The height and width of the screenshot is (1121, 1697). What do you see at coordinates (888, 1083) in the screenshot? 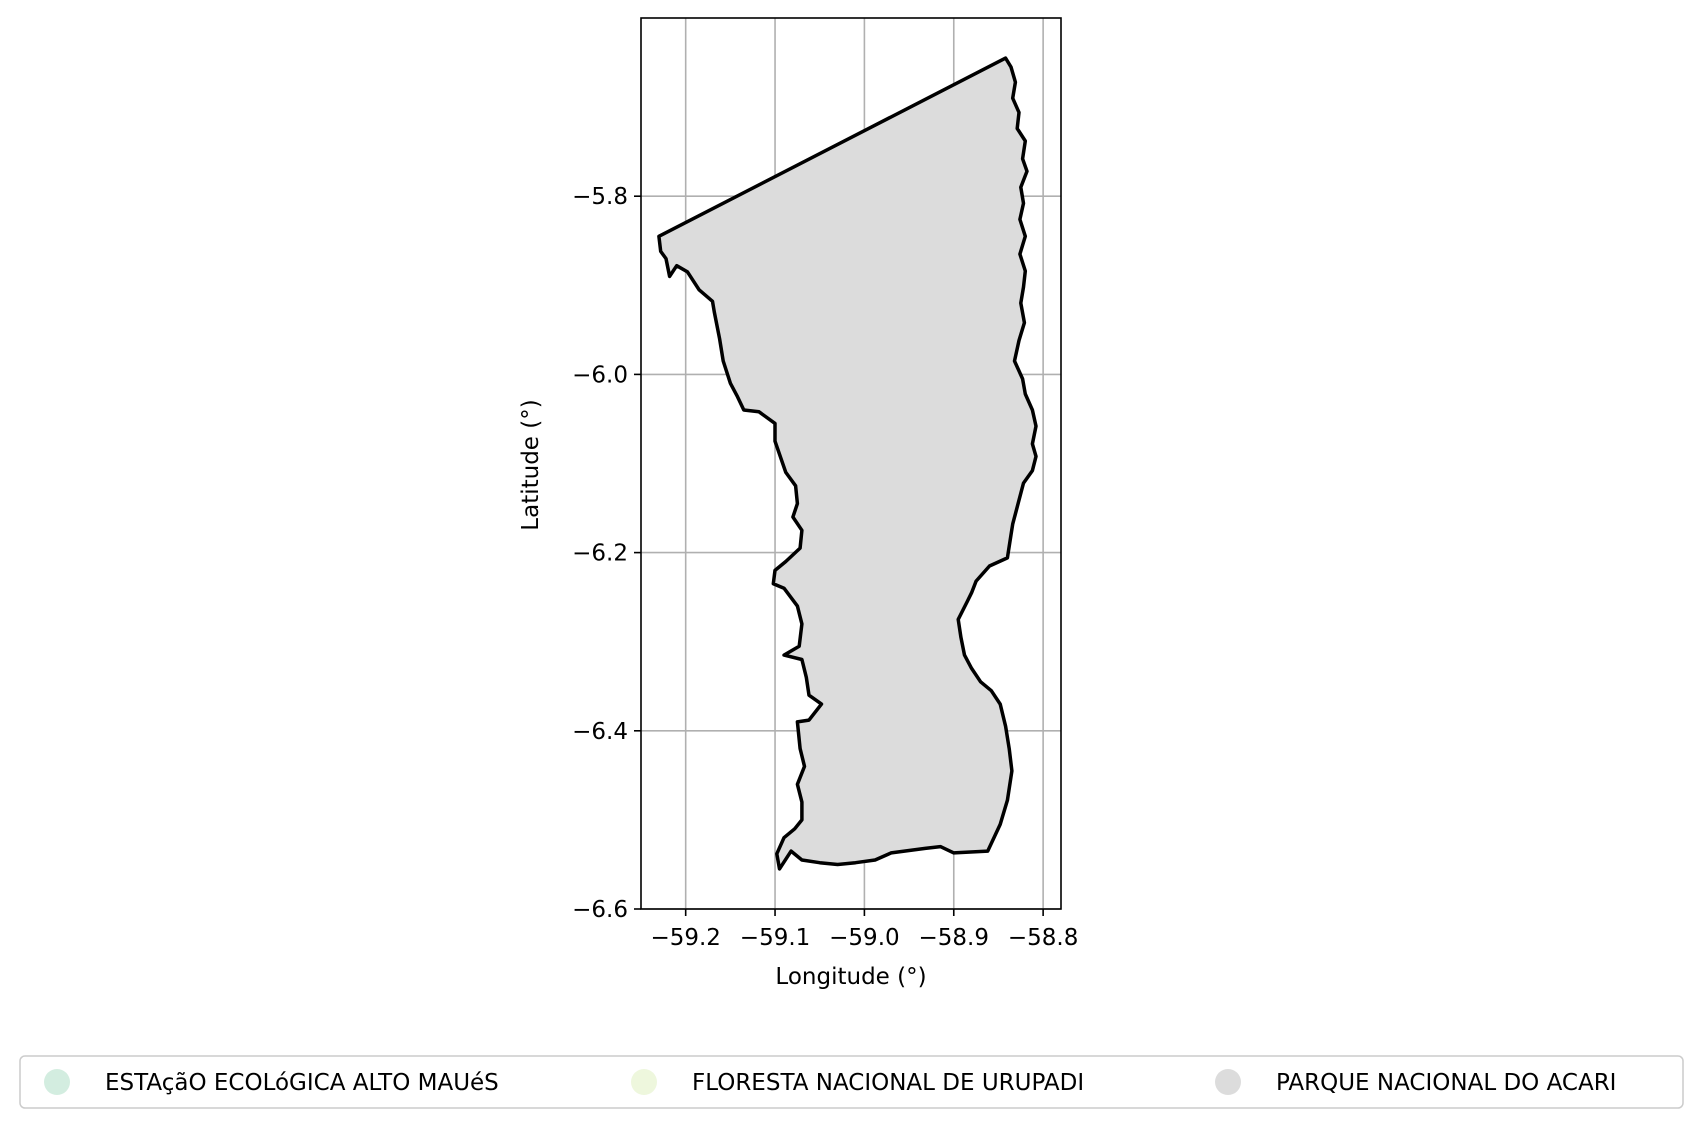
I see `legend-label-floresta: FLORESTA NACIONAL DE URUPADI` at bounding box center [888, 1083].